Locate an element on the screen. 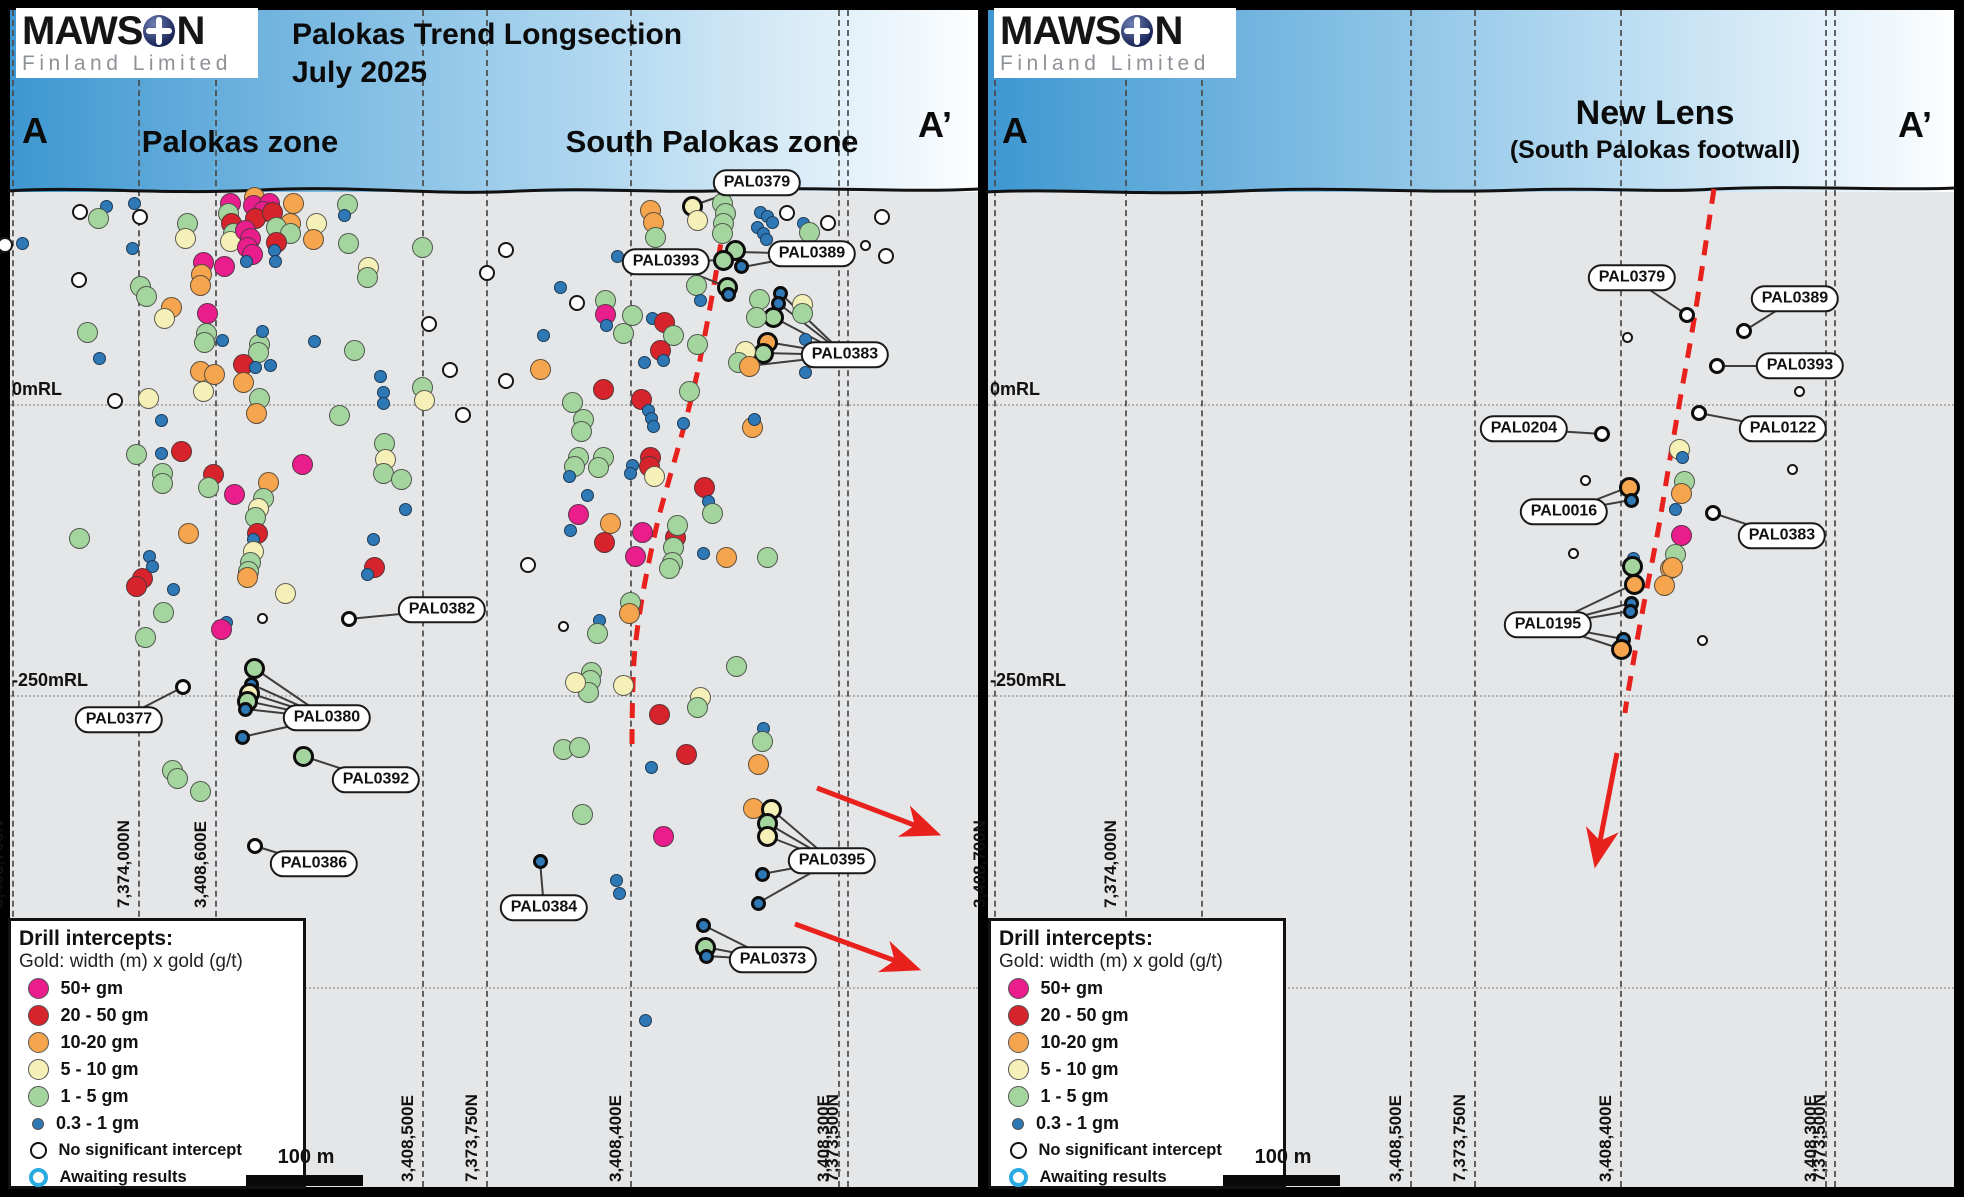 The height and width of the screenshot is (1197, 1964). legend-title: Drill intercepts: is located at coordinates (1076, 938).